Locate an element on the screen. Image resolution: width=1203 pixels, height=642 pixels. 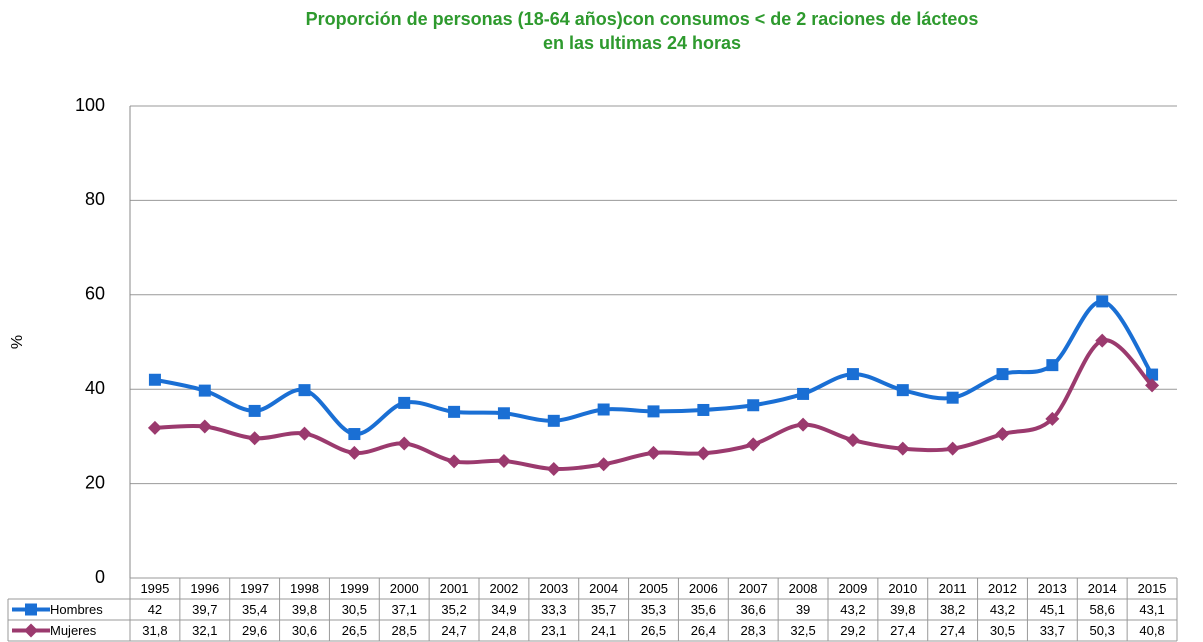
chart-title: en las ultimas 24 horas is located at coordinates (642, 43).